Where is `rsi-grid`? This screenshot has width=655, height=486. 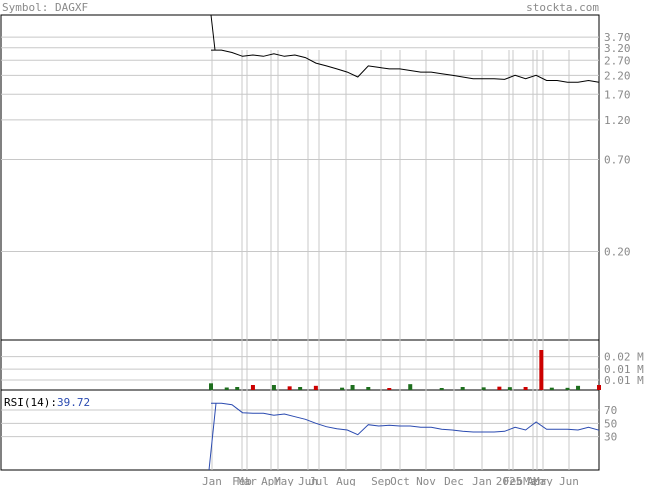
rsi-grid is located at coordinates (300, 423).